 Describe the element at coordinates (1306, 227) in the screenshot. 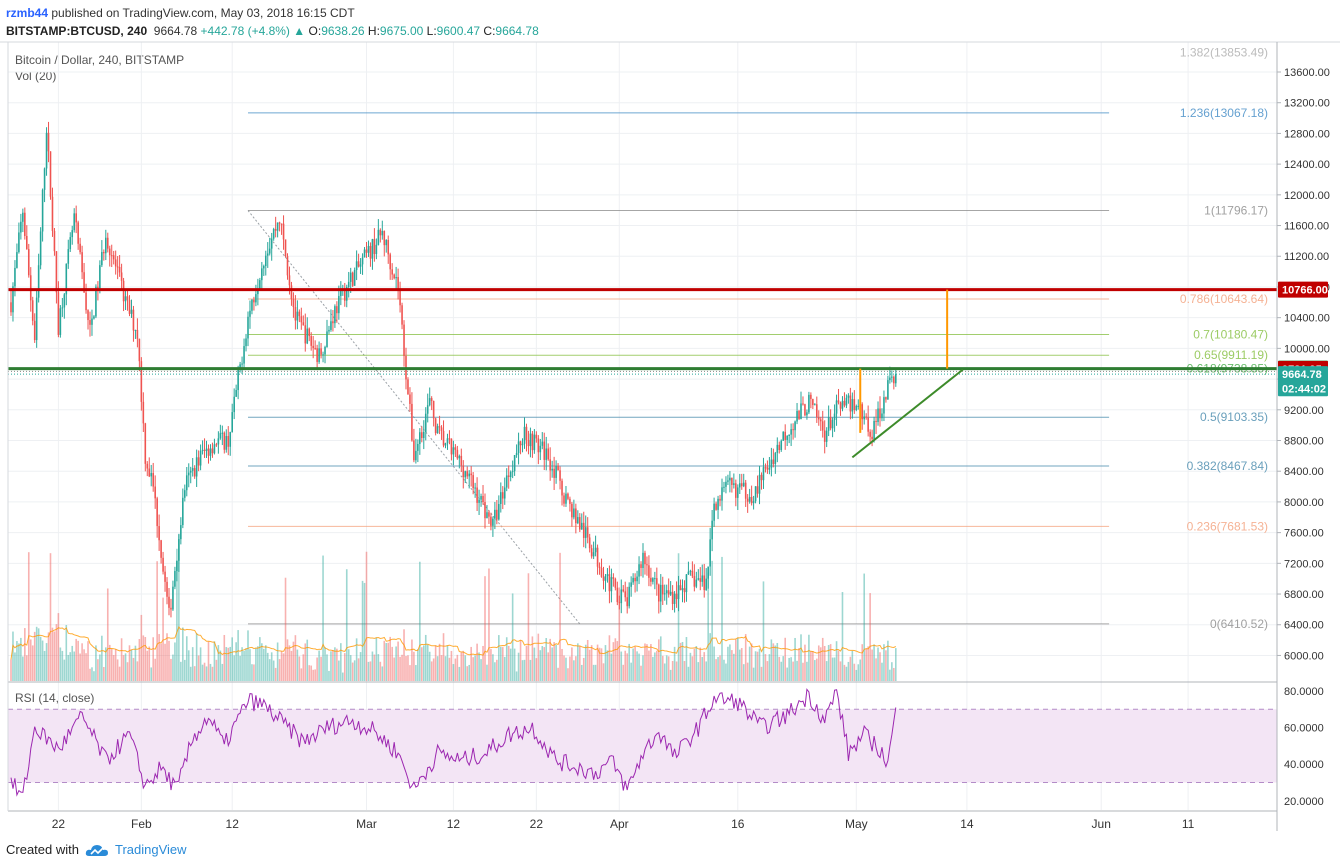

I see `y-tick-label: 11600.00` at that location.